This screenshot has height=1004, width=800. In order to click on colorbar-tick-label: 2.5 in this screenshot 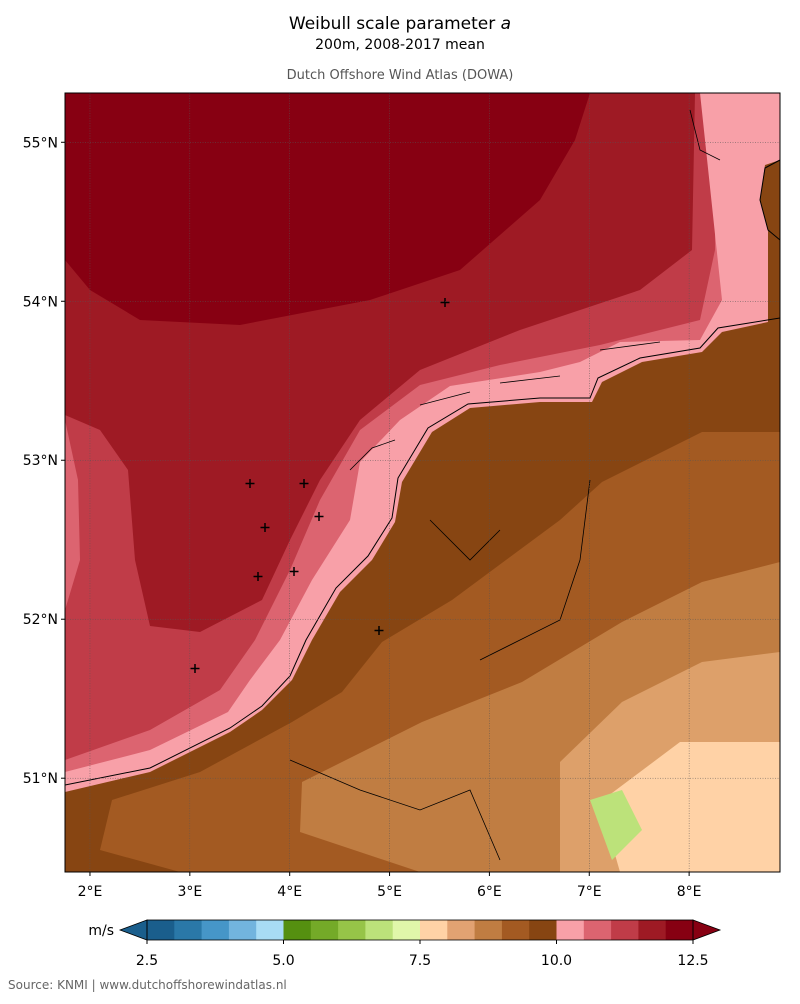, I will do `click(147, 961)`.